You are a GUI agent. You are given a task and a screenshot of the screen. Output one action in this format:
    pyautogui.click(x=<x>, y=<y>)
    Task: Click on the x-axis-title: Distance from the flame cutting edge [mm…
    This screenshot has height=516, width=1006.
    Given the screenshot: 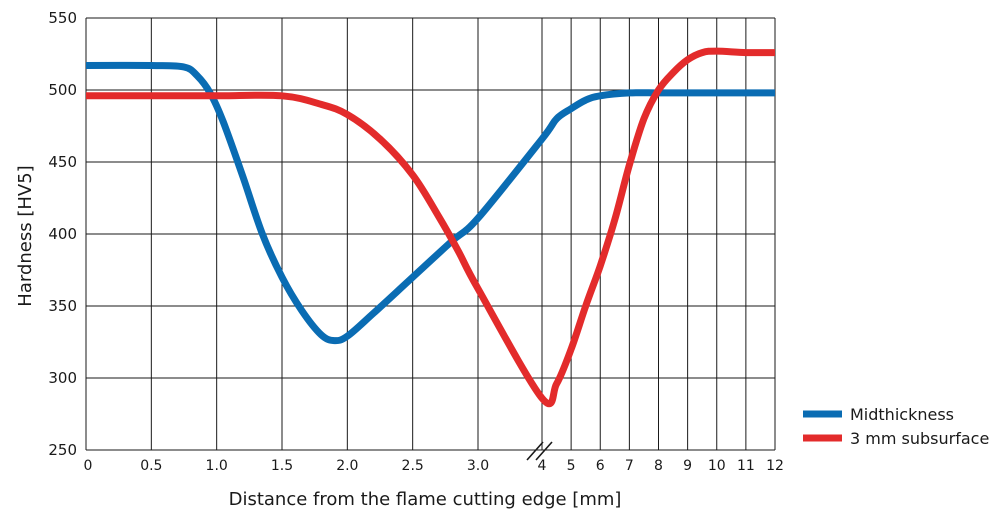 What is the action you would take?
    pyautogui.click(x=425, y=499)
    